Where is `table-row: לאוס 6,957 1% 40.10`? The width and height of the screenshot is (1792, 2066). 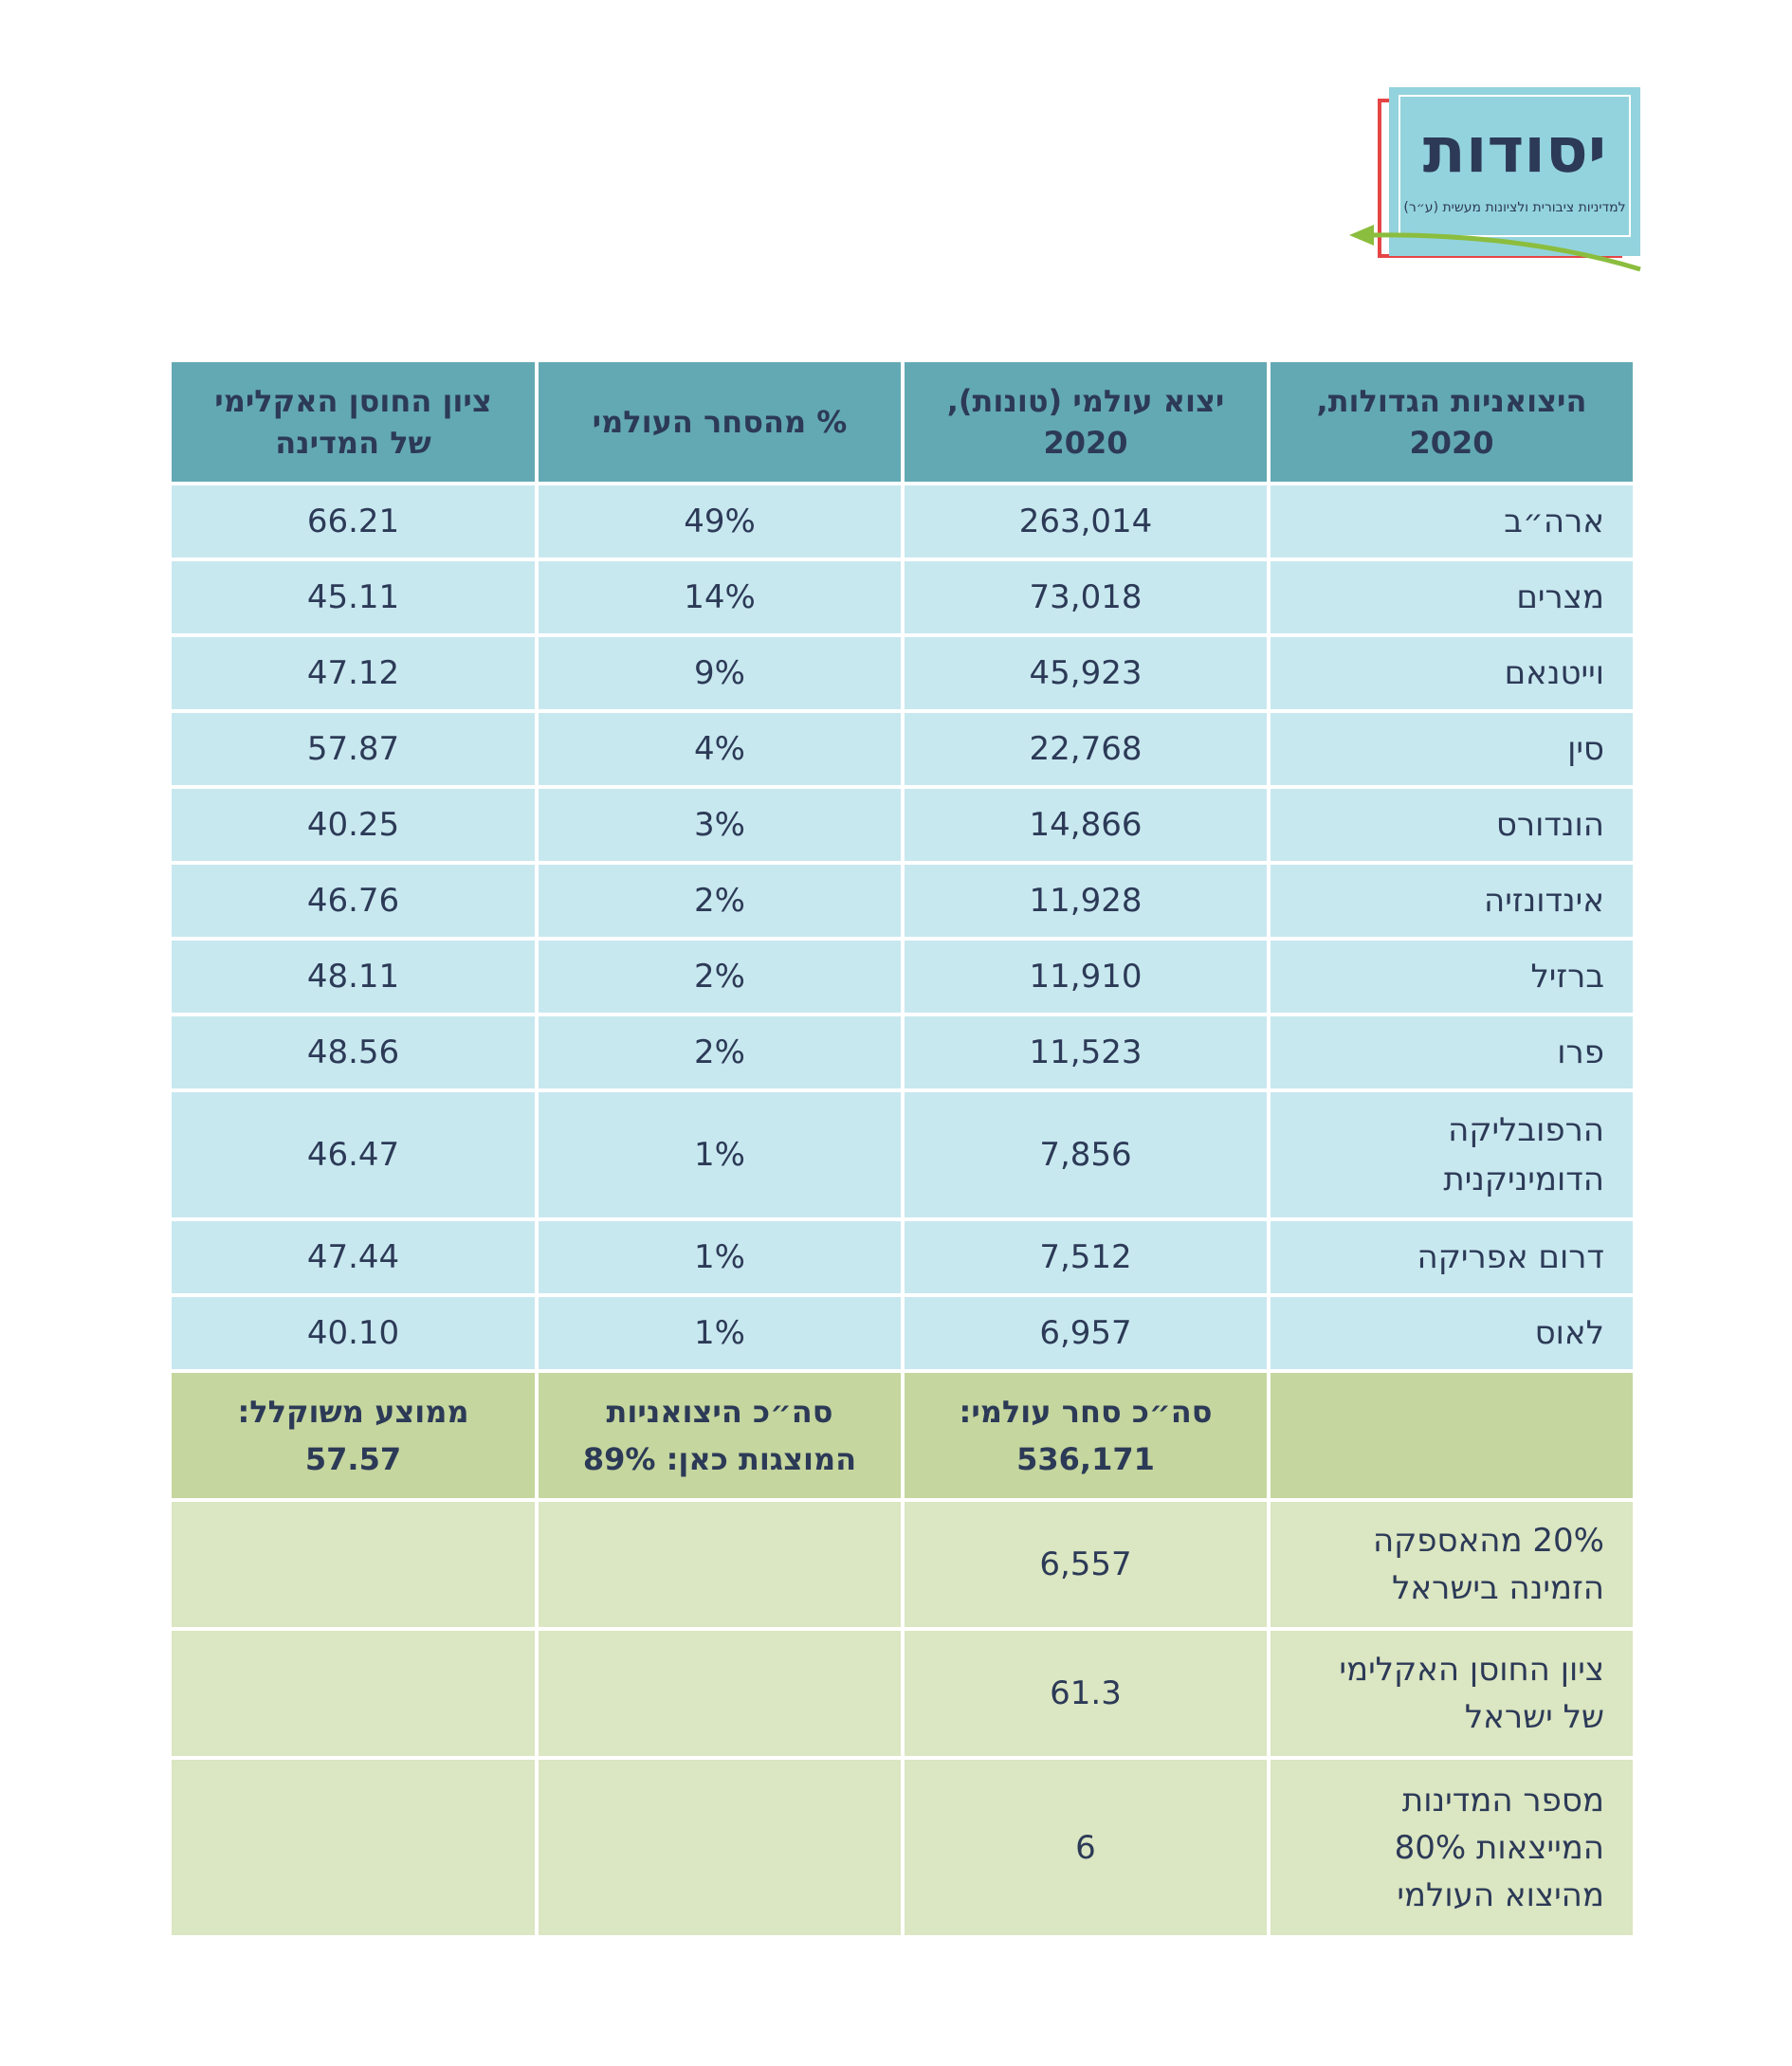
table-row: לאוס 6,957 1% 40.10 is located at coordinates (902, 1333).